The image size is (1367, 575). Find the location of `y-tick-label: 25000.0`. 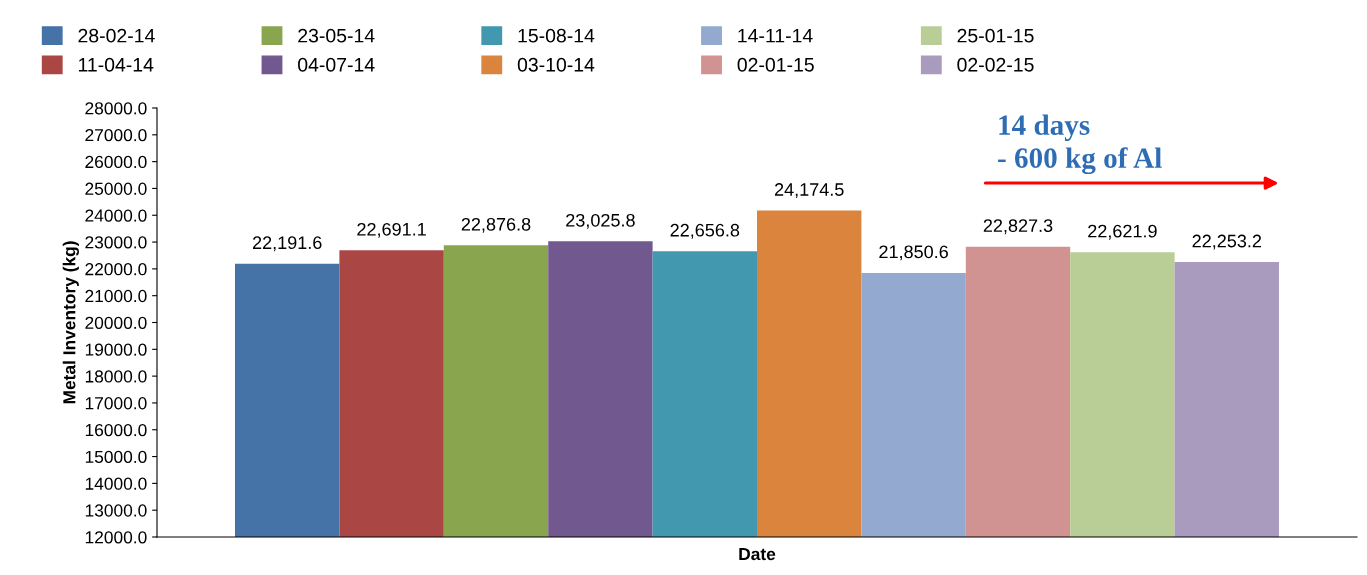

y-tick-label: 25000.0 is located at coordinates (116, 188).